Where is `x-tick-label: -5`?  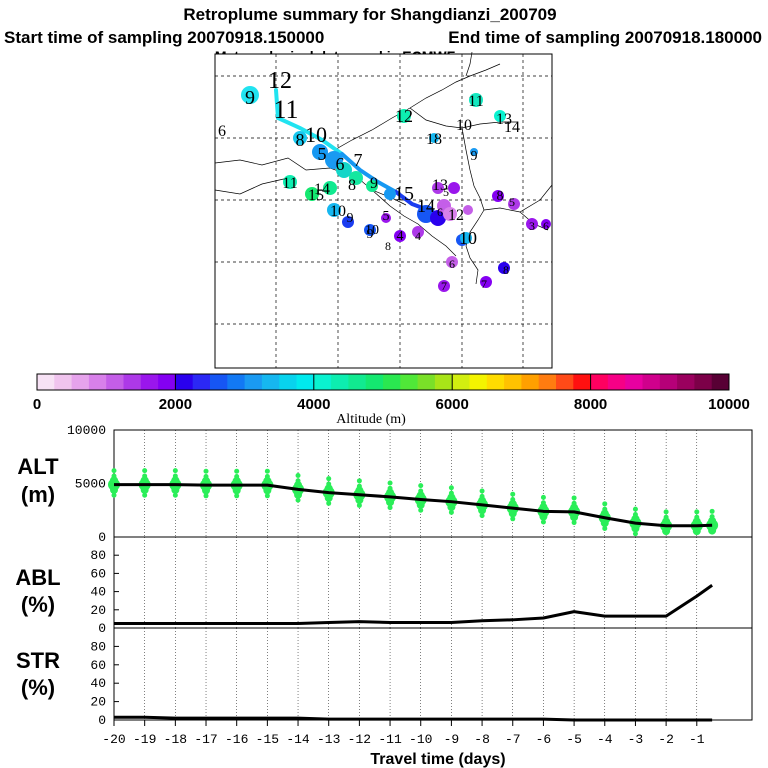
x-tick-label: -5 is located at coordinates (574, 739).